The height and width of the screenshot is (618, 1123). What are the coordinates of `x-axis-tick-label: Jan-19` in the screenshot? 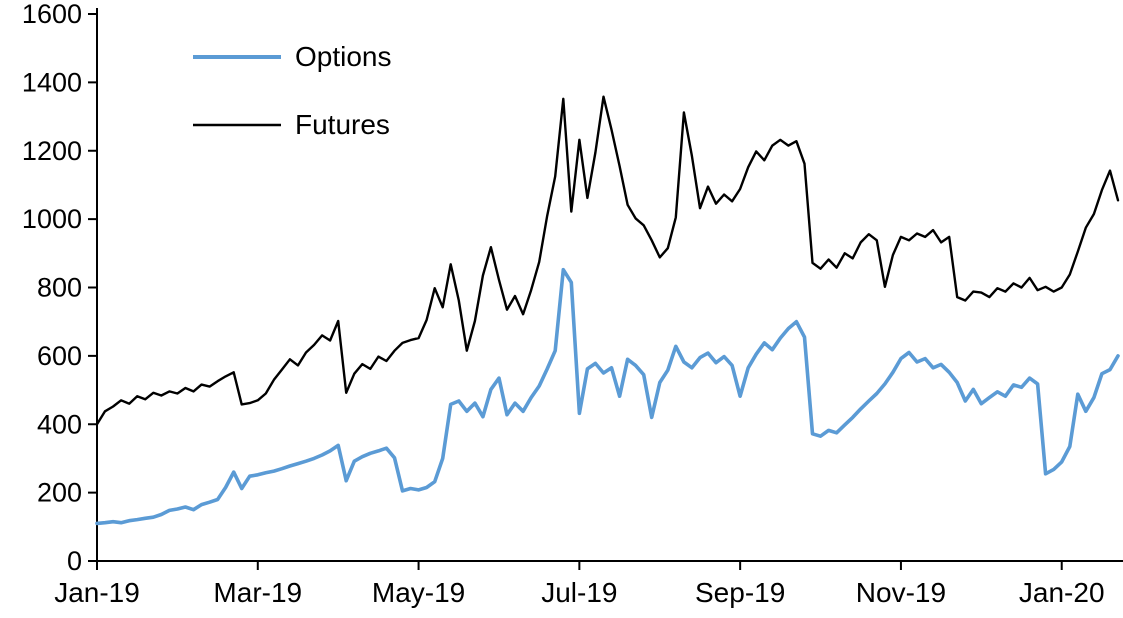 It's located at (97, 592).